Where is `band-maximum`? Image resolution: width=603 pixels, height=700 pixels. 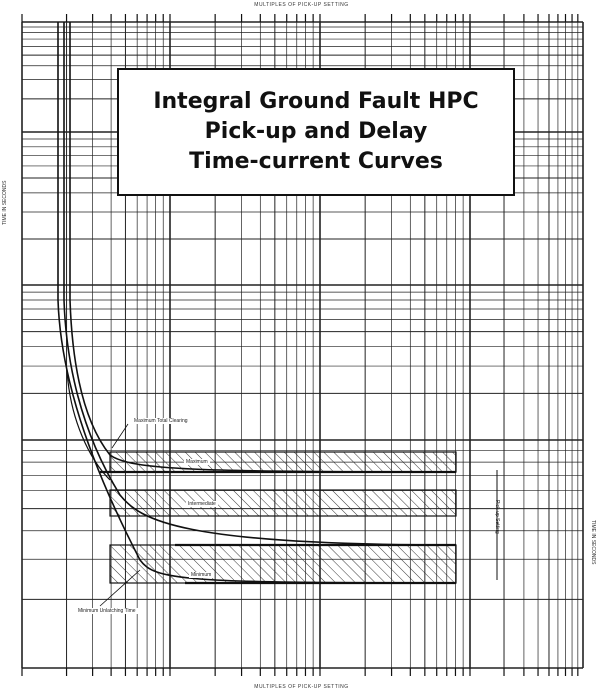 band-maximum is located at coordinates (283, 462).